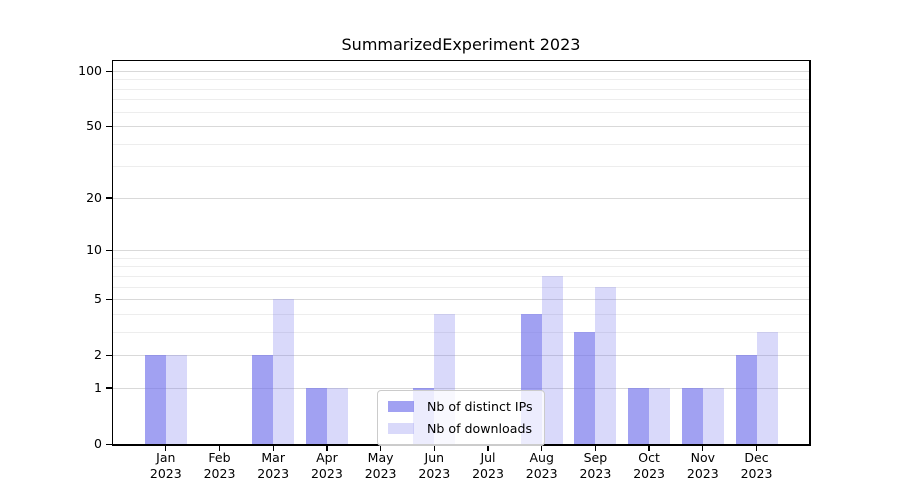 Image resolution: width=900 pixels, height=500 pixels. I want to click on x-tick-label: Dec 2023, so click(757, 466).